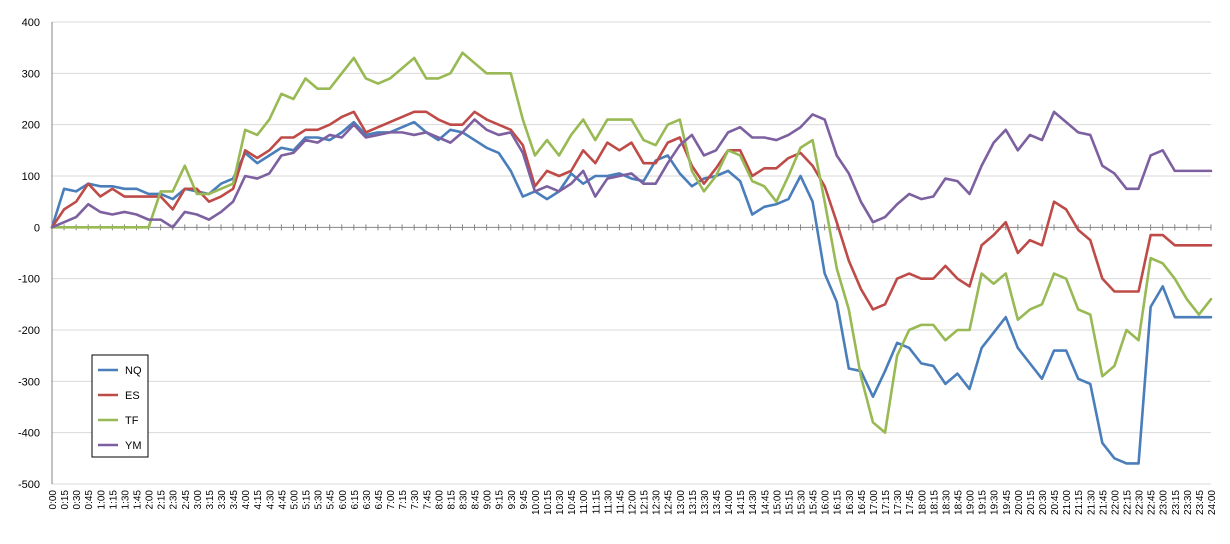 This screenshot has height=544, width=1230. I want to click on x-tick-label: 3:45, so click(234, 500).